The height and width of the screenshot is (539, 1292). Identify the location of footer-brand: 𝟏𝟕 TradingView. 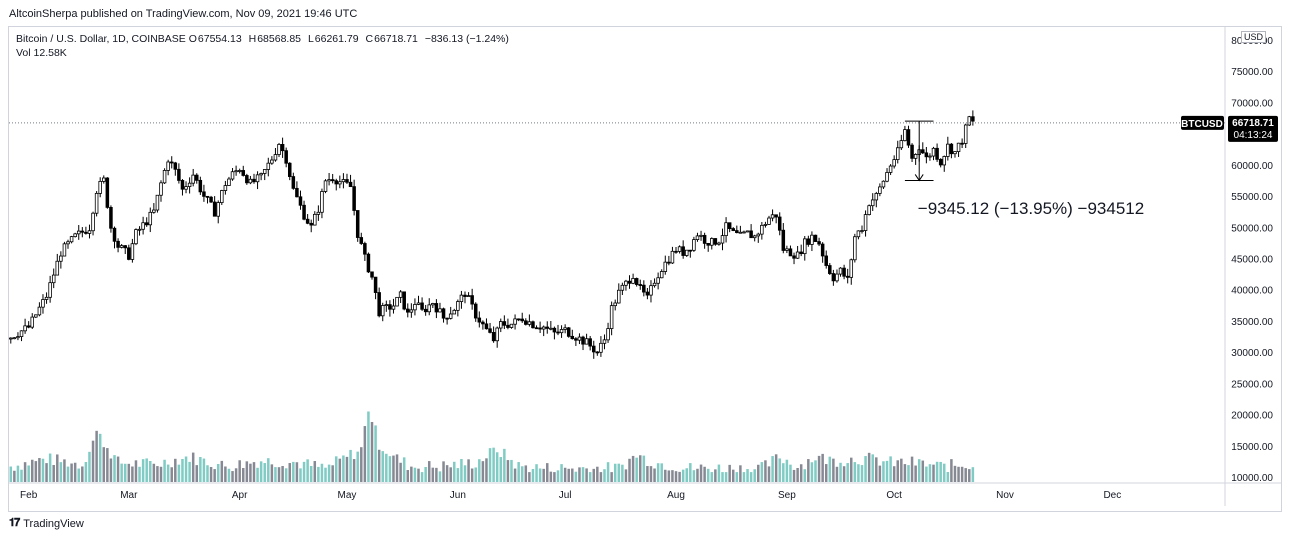
(46, 523).